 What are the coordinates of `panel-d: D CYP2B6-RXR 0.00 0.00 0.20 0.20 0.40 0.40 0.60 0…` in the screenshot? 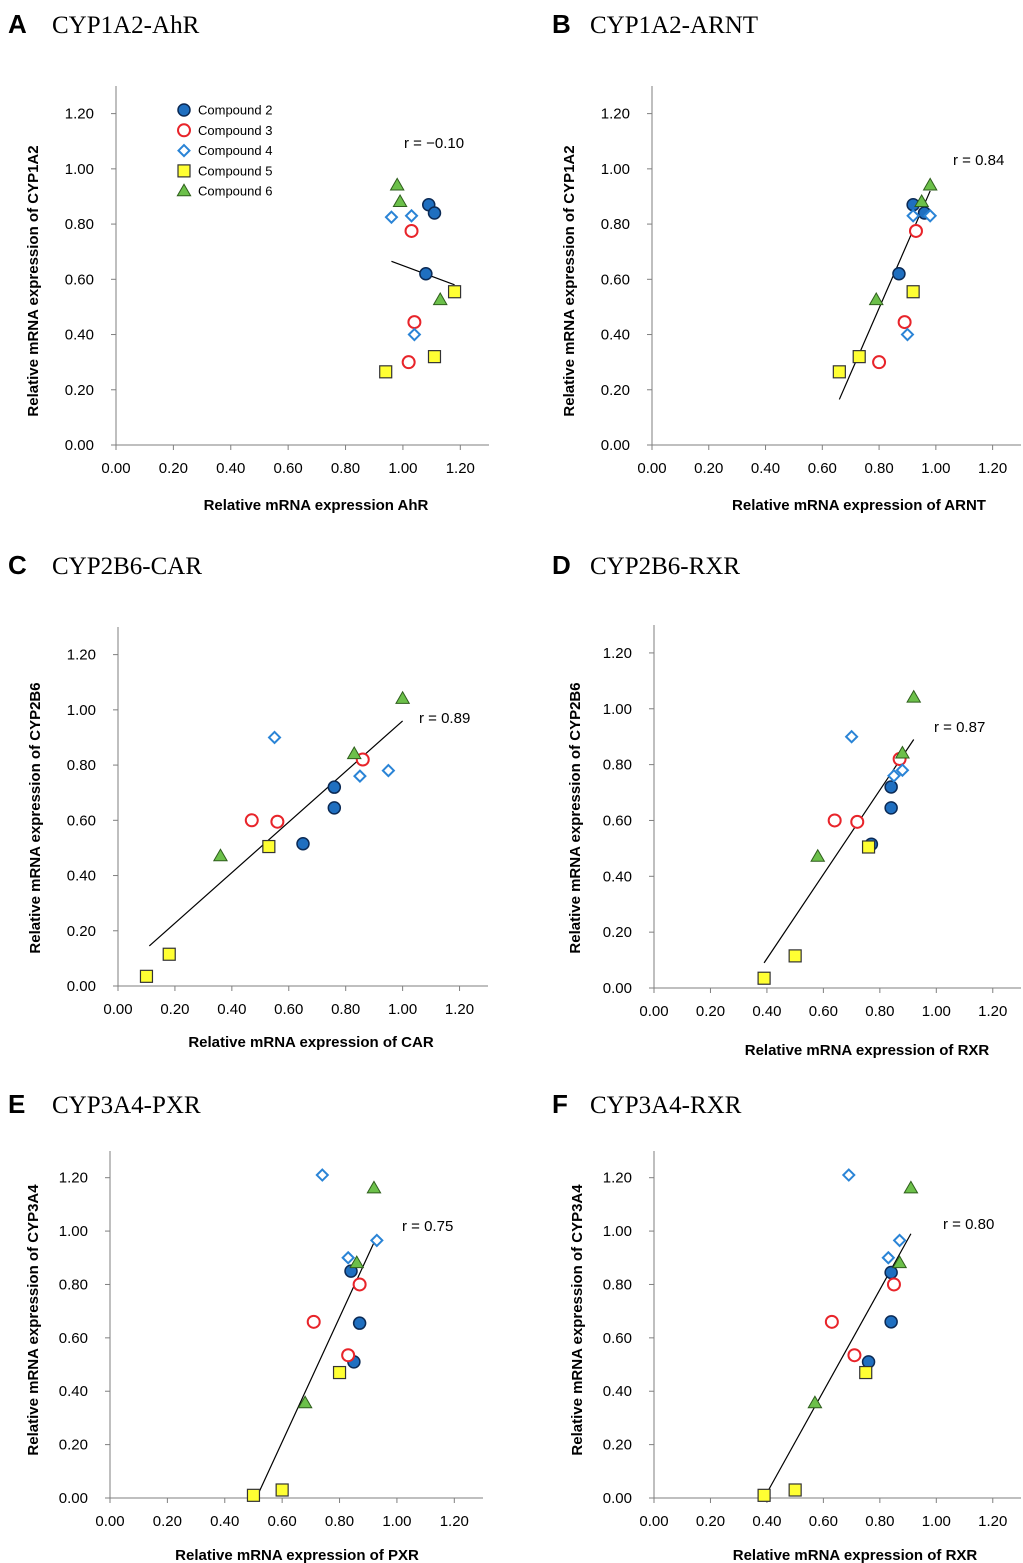 It's located at (786, 804).